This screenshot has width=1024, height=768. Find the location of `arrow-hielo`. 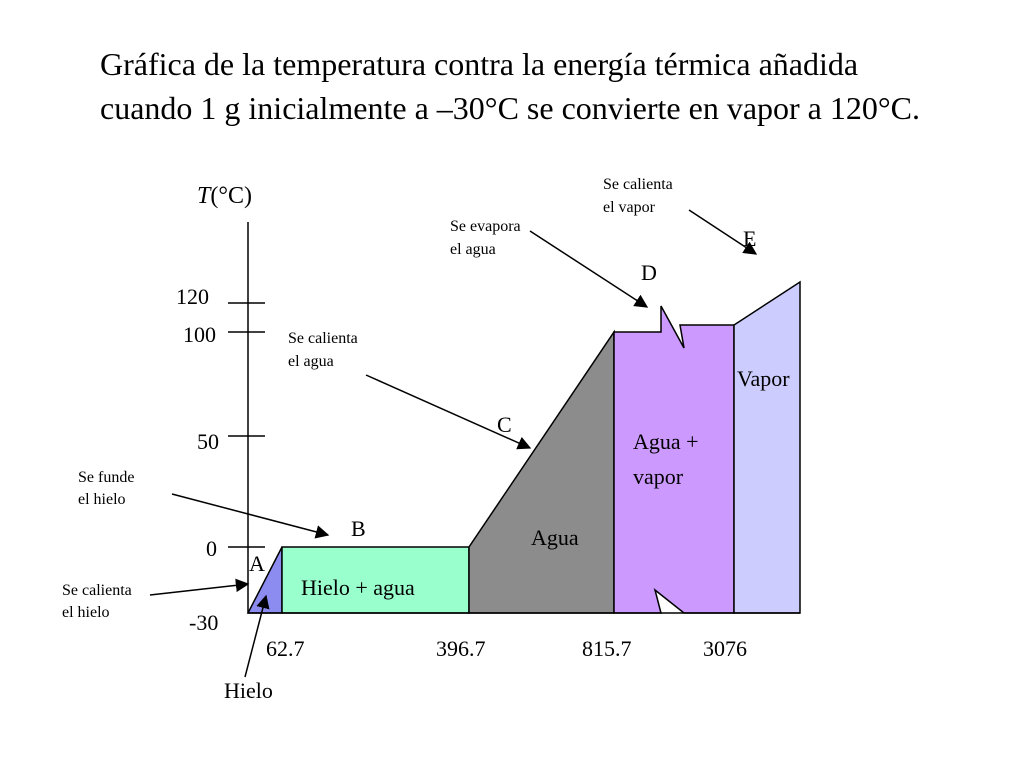

arrow-hielo is located at coordinates (257, 636).